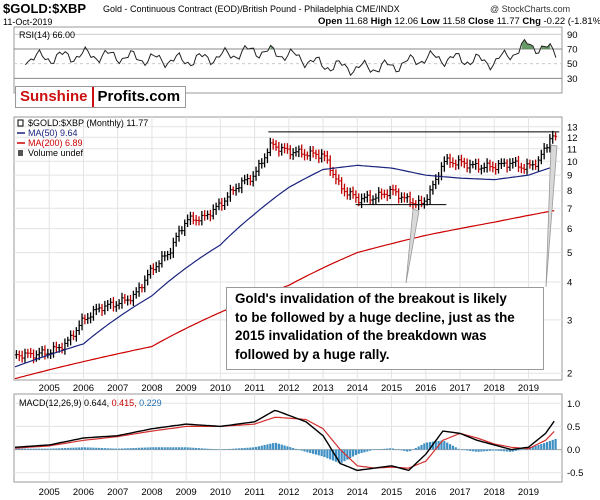  Describe the element at coordinates (151, 388) in the screenshot. I see `price-xtick-label: 2008` at that location.